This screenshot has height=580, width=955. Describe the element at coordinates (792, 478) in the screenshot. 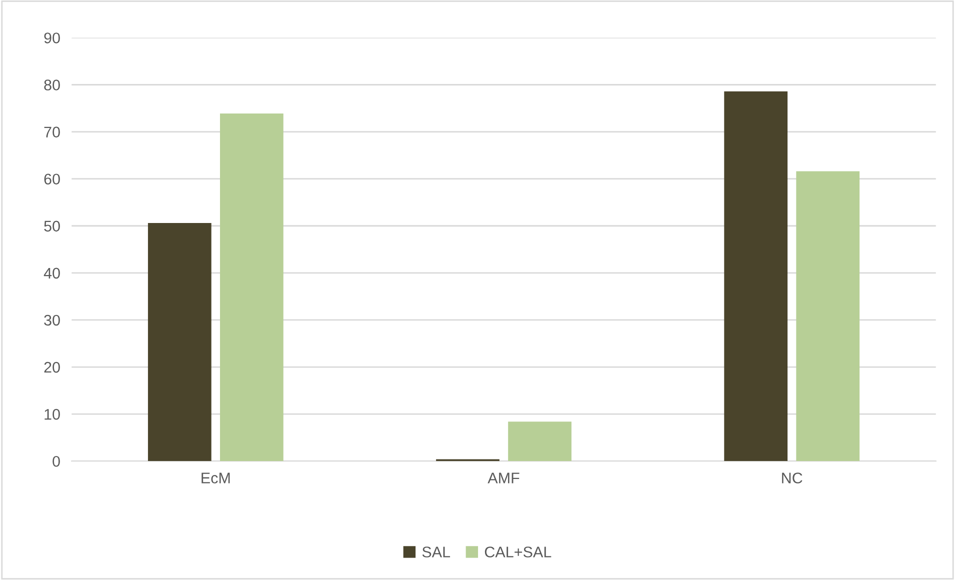

I see `x-tick-label: NC` at that location.